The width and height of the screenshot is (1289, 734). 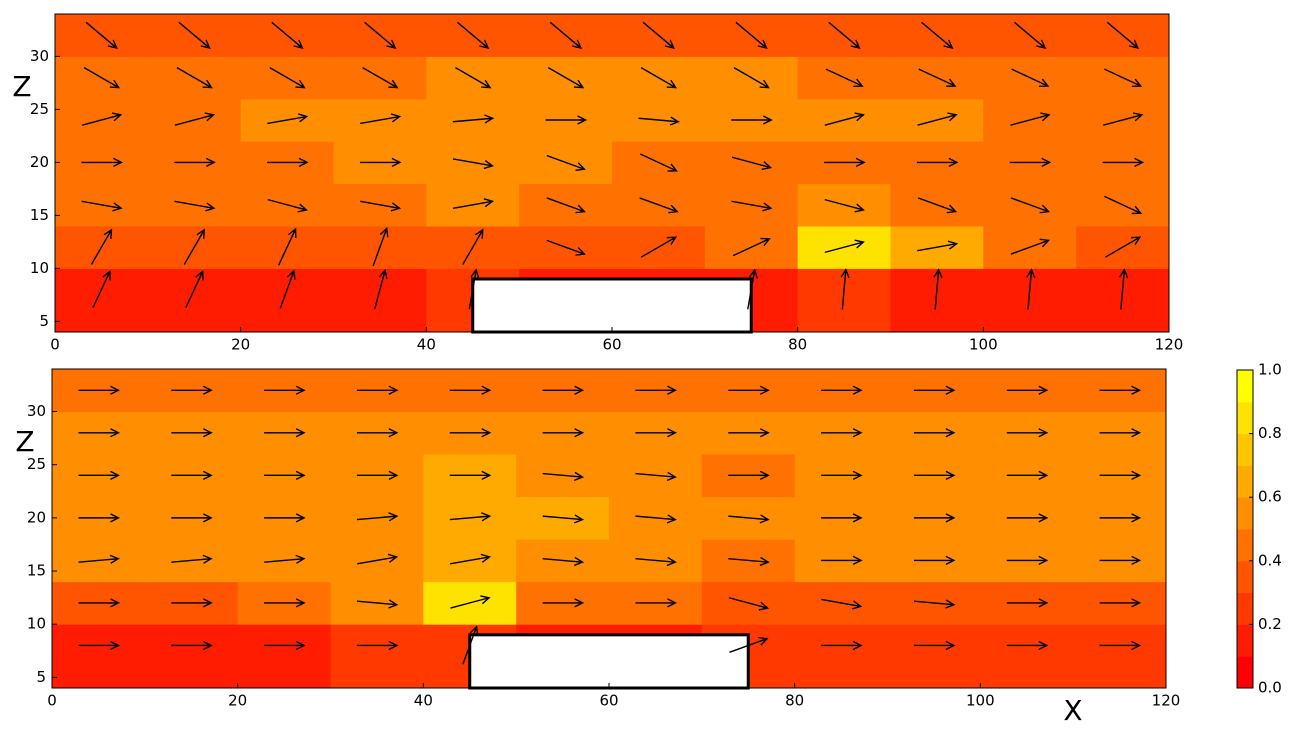 I want to click on x-tick-label: 120, so click(x=1166, y=701).